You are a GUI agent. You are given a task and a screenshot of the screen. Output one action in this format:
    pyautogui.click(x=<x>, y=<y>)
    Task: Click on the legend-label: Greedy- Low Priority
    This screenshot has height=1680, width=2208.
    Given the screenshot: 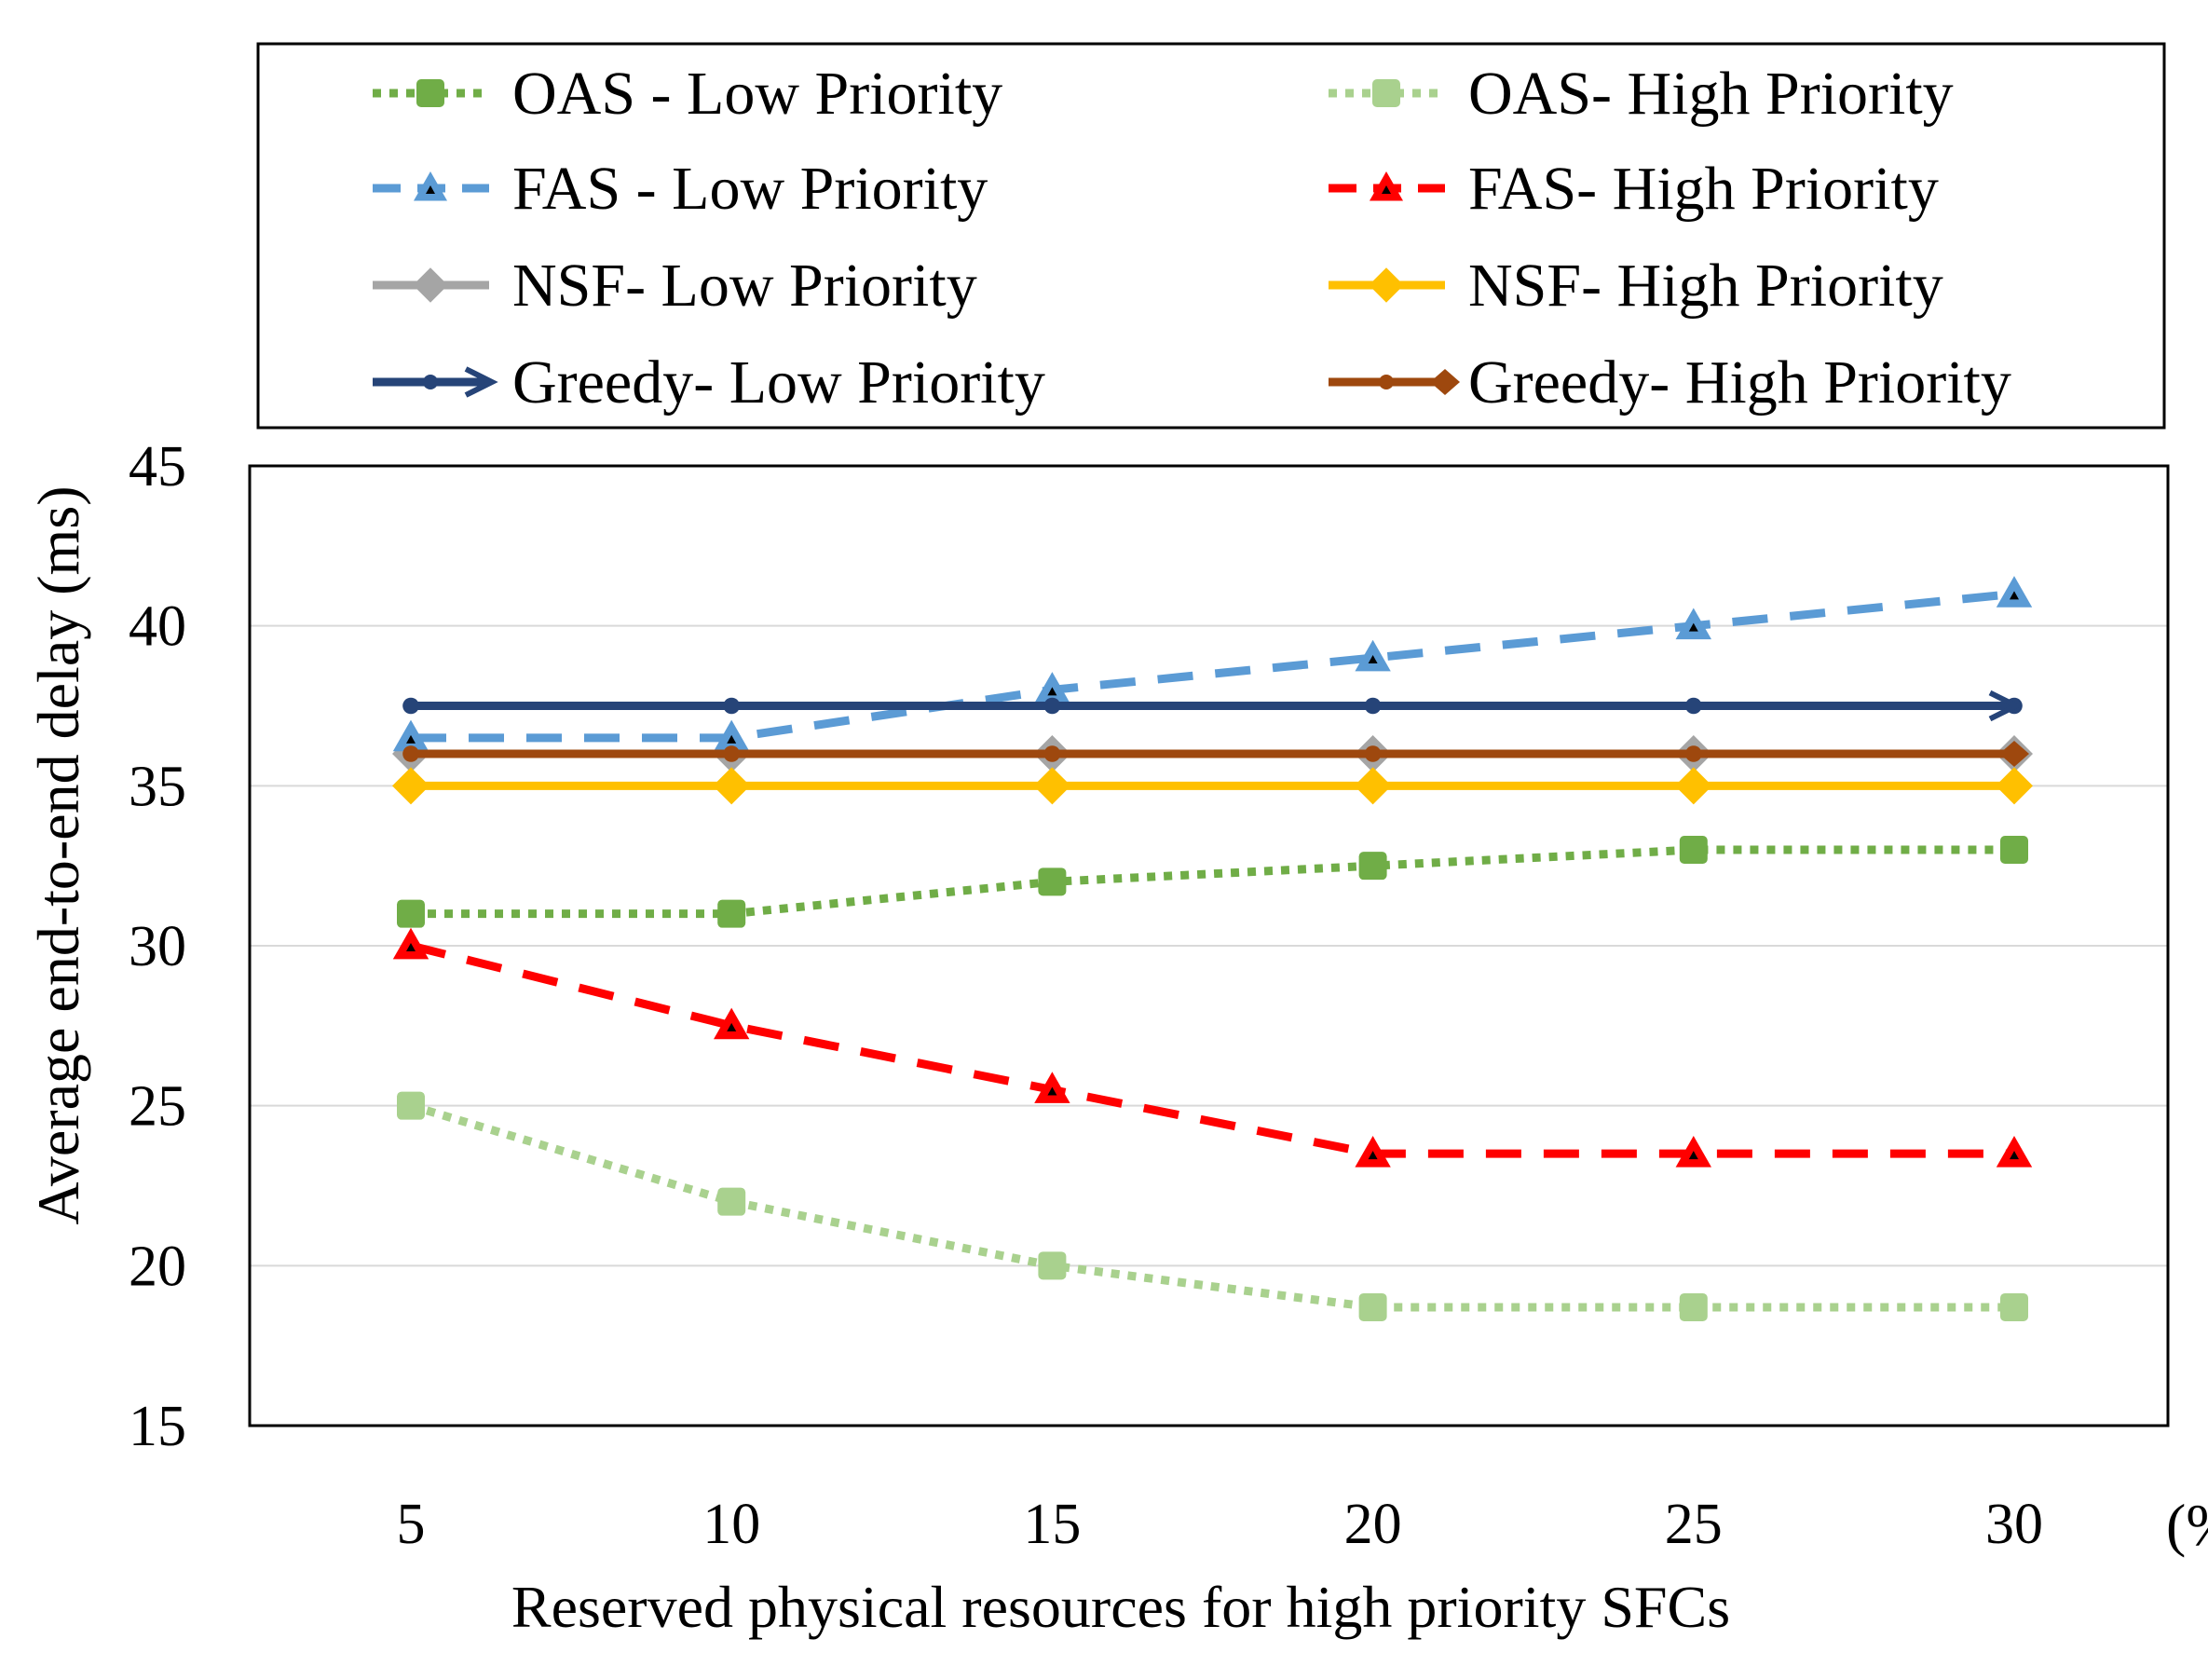 What is the action you would take?
    pyautogui.click(x=778, y=382)
    